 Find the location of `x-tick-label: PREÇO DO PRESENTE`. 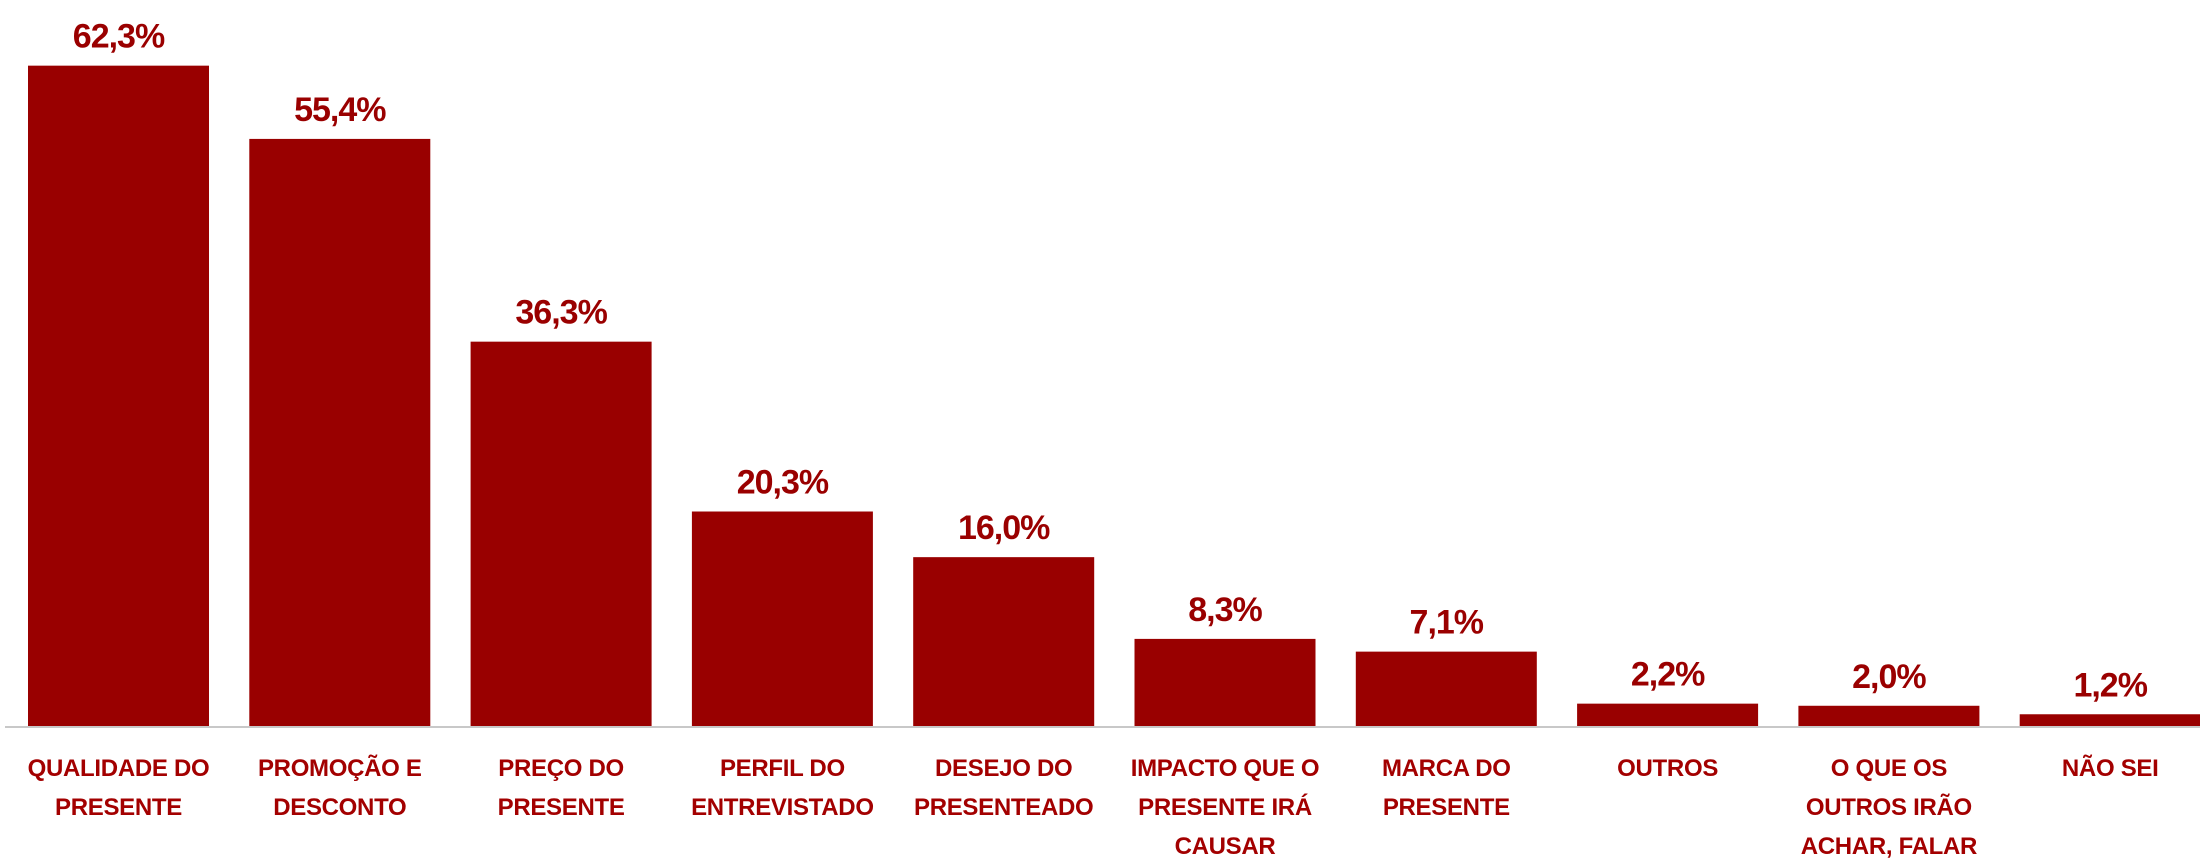

x-tick-label: PREÇO DO PRESENTE is located at coordinates (561, 788).